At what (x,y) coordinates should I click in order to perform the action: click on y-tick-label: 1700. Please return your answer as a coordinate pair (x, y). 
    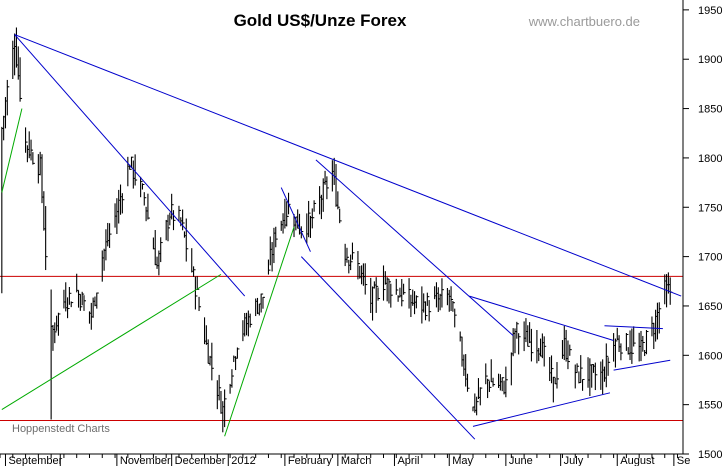
    Looking at the image, I should click on (710, 258).